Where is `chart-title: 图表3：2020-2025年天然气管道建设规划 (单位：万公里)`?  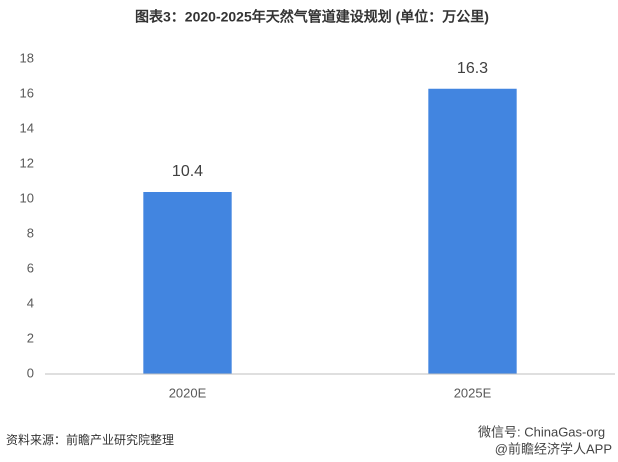
chart-title: 图表3：2020-2025年天然气管道建设规划 (单位：万公里) is located at coordinates (312, 17).